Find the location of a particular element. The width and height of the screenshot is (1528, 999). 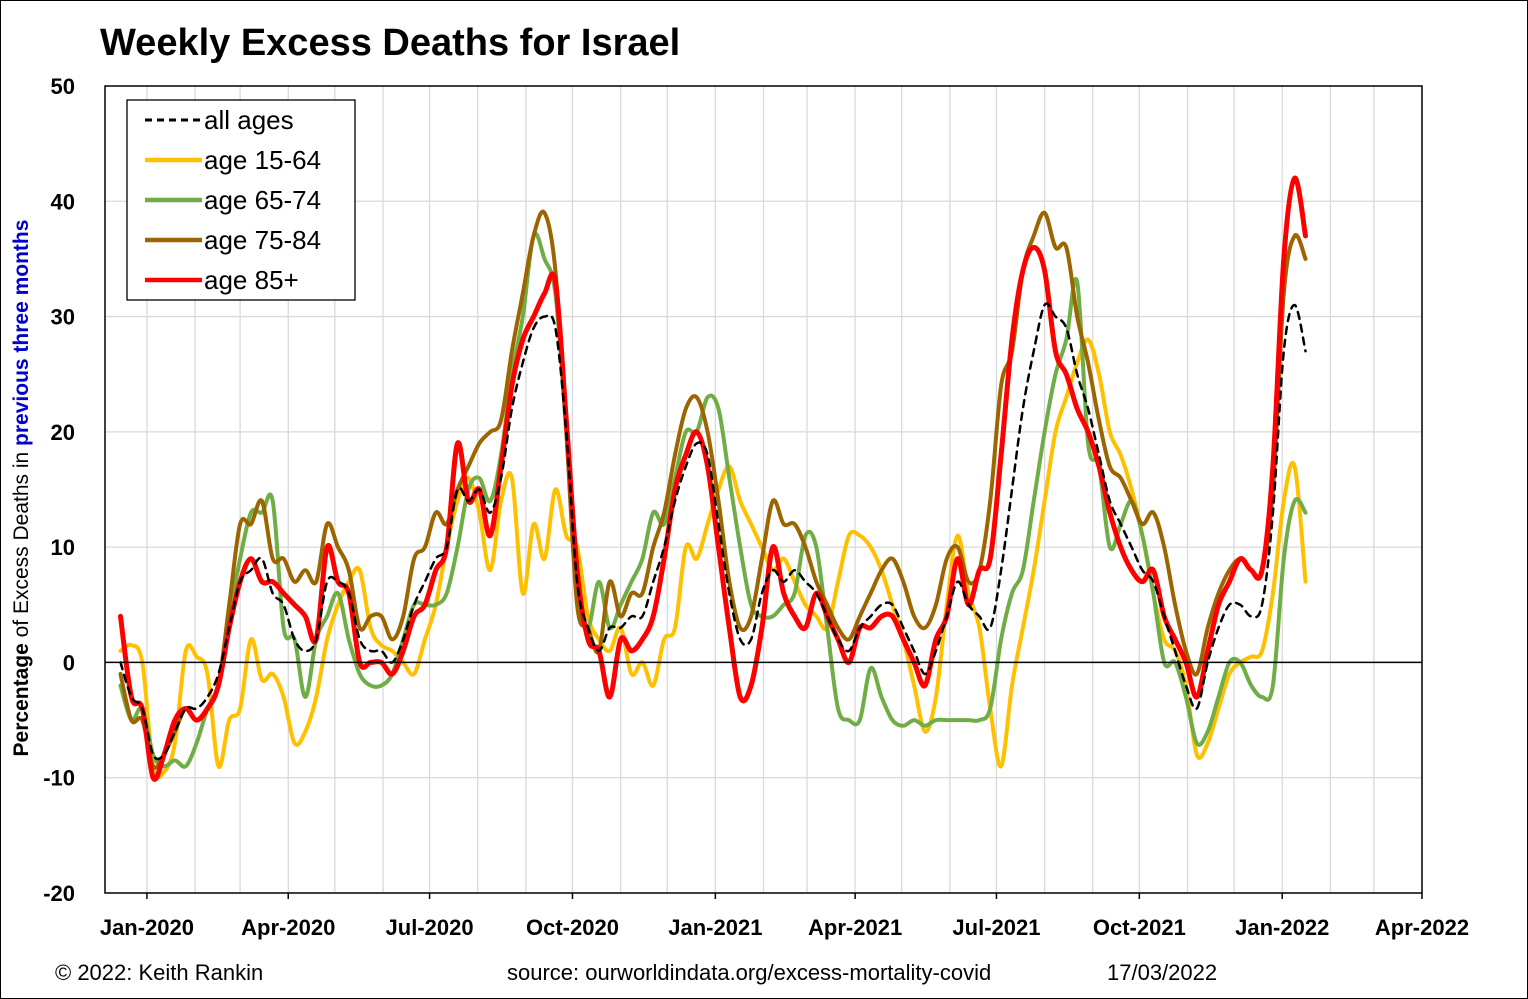

x-tick-label: Apr-2021 is located at coordinates (855, 927).